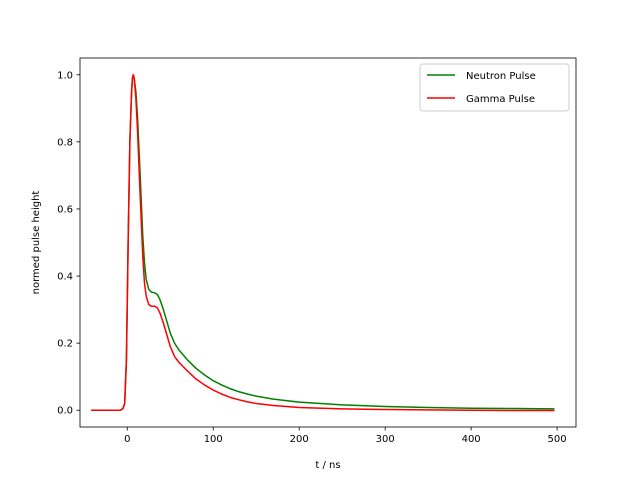 This screenshot has width=640, height=480. Describe the element at coordinates (65, 75) in the screenshot. I see `y-tick-label: 1.0` at that location.